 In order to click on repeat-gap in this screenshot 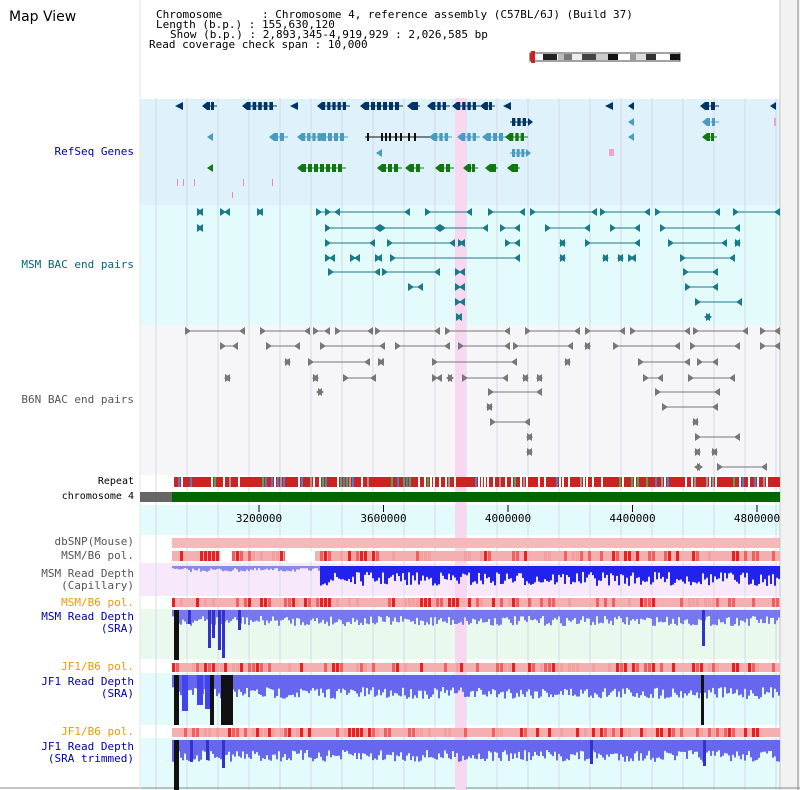, I will do `click(434, 482)`.